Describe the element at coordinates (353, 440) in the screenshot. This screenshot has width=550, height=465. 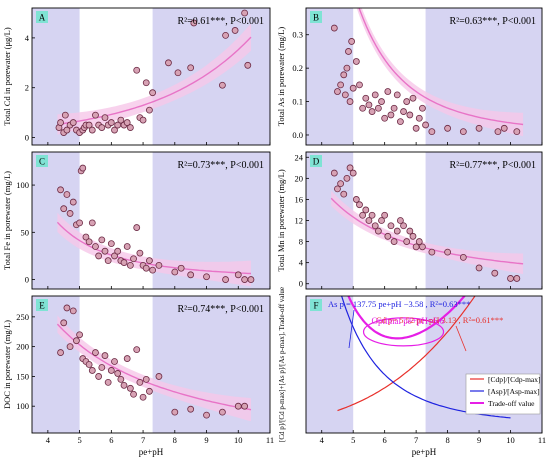
I see `x-tick-label: 5` at that location.